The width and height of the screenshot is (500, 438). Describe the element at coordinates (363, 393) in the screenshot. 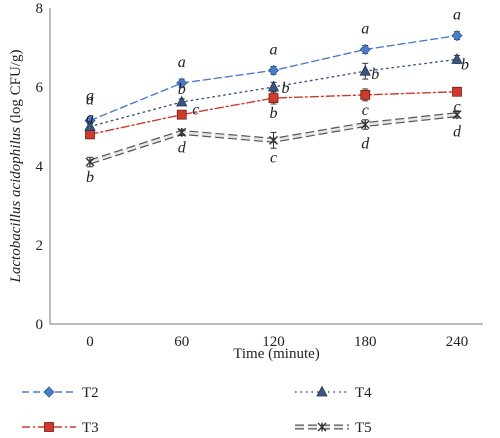

I see `legend-label: T4` at that location.